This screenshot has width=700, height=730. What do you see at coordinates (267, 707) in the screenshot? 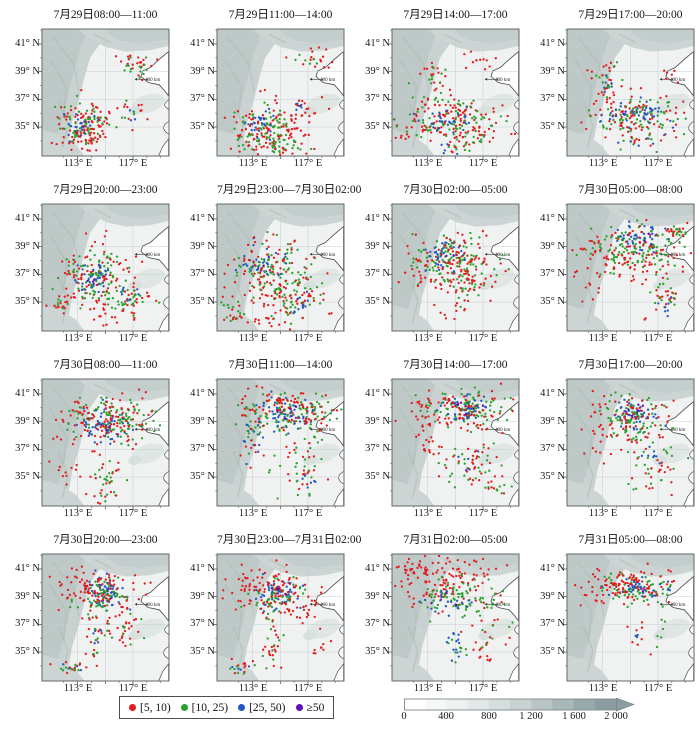
I see `legend-label: [25, 50)` at bounding box center [267, 707].